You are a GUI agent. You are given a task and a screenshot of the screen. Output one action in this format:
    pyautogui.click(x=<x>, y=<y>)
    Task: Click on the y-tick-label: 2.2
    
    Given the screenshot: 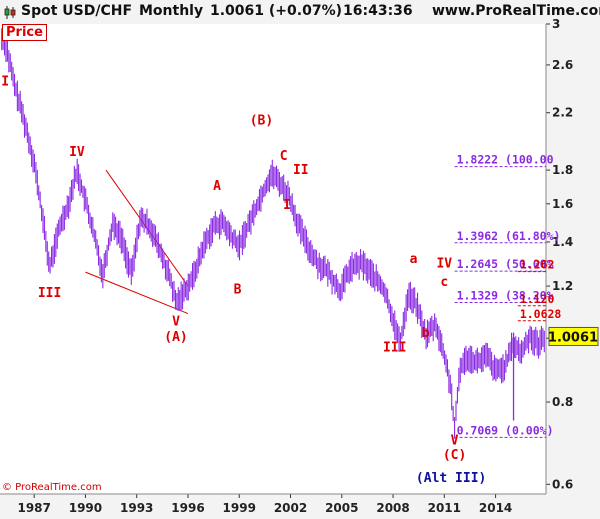 What is the action you would take?
    pyautogui.click(x=562, y=113)
    